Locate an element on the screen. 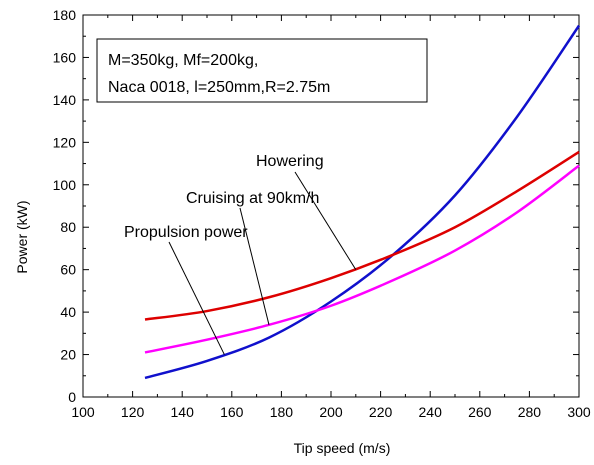 This screenshot has height=465, width=594. y-tick-label: 120 is located at coordinates (65, 142).